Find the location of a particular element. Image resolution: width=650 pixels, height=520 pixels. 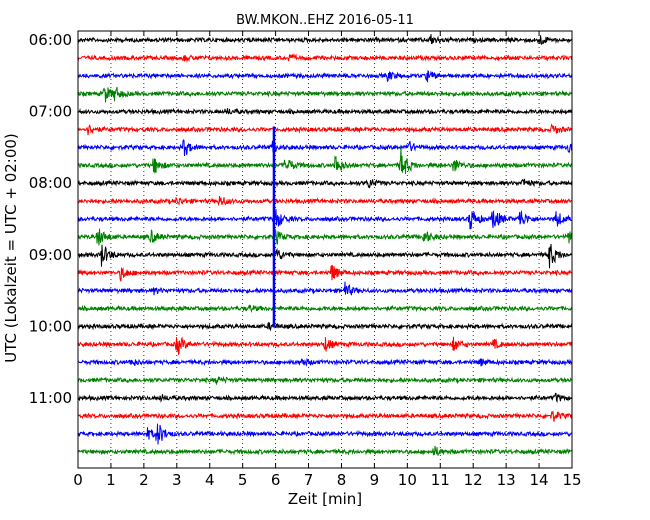

x-axis-label: Zeit [min] is located at coordinates (325, 499).